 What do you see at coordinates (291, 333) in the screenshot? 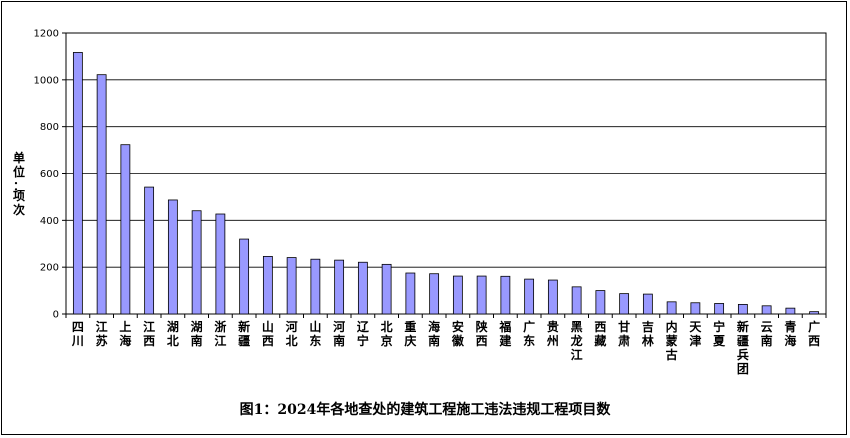
I see `x-tick-label: 河北` at bounding box center [291, 333].